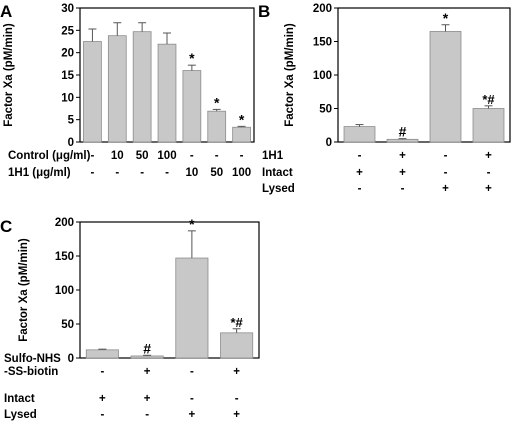 The height and width of the screenshot is (425, 520). What do you see at coordinates (39, 173) in the screenshot?
I see `condition-label: 1H1 (μg/ml)` at bounding box center [39, 173].